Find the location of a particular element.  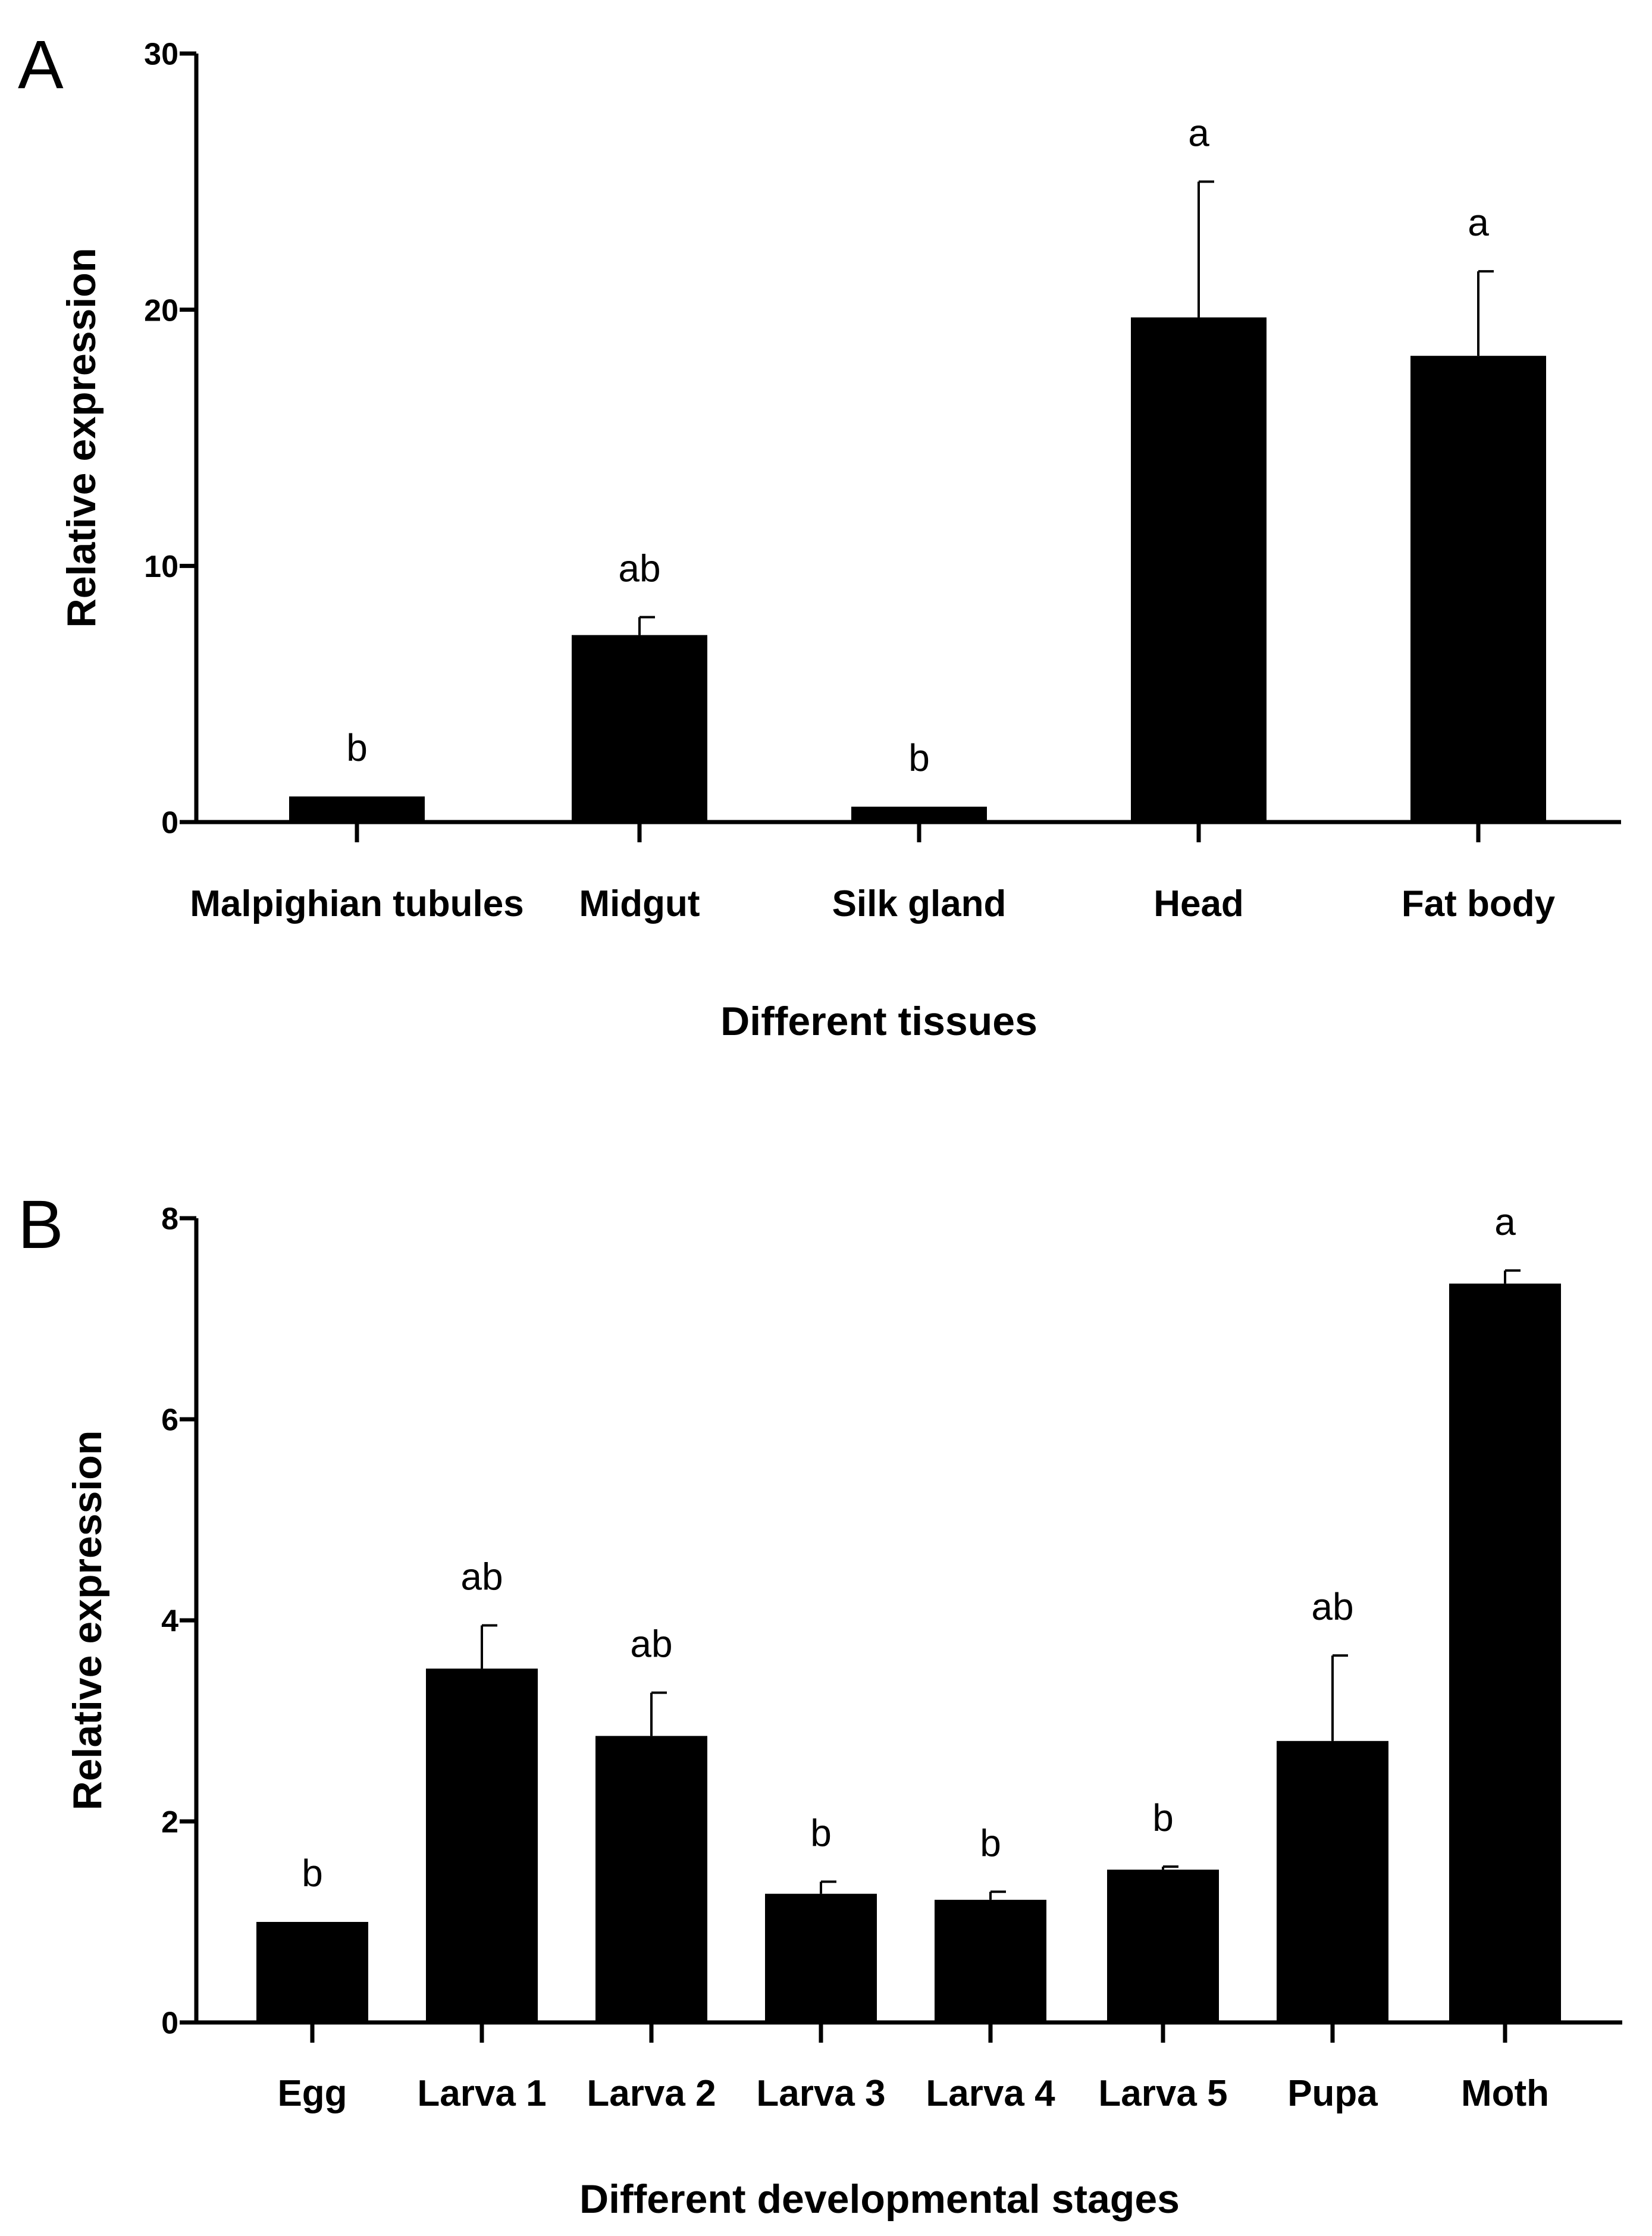

y-tick-label-b-2: 4 is located at coordinates (169, 1621).